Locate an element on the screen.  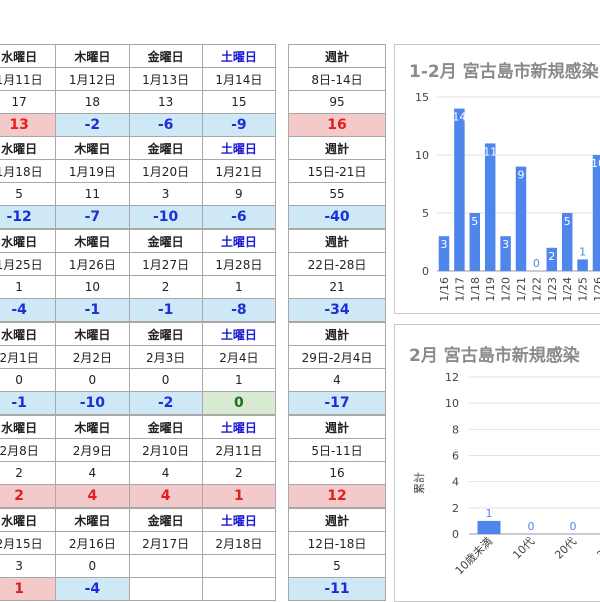
summary-total: 95 is located at coordinates (337, 102).